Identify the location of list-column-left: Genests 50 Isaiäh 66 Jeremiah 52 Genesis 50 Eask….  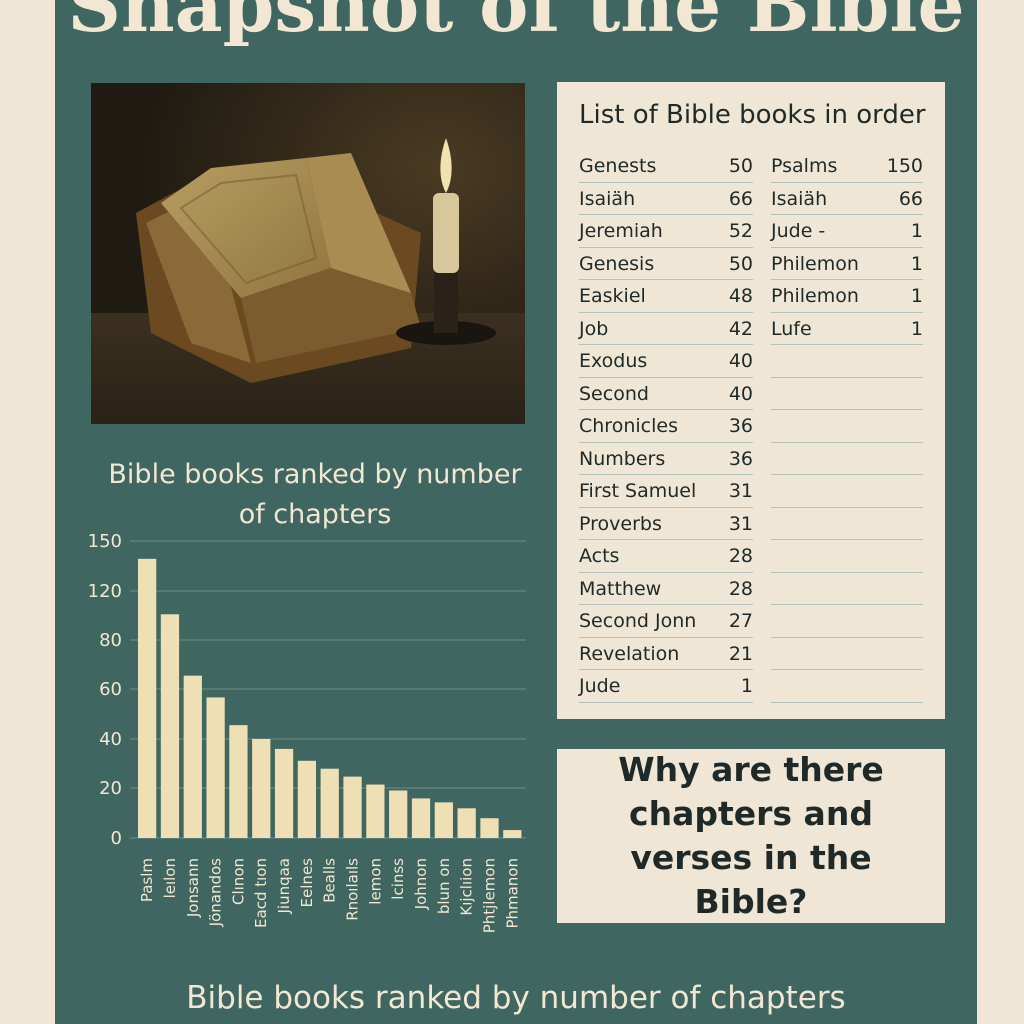
(666, 426).